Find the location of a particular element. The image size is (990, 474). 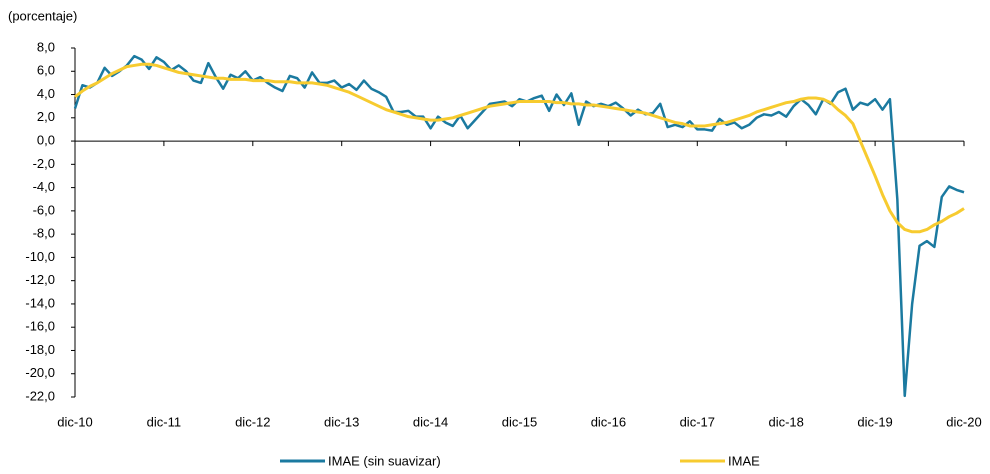

y-axis-label: (porcentaje) is located at coordinates (42, 15).